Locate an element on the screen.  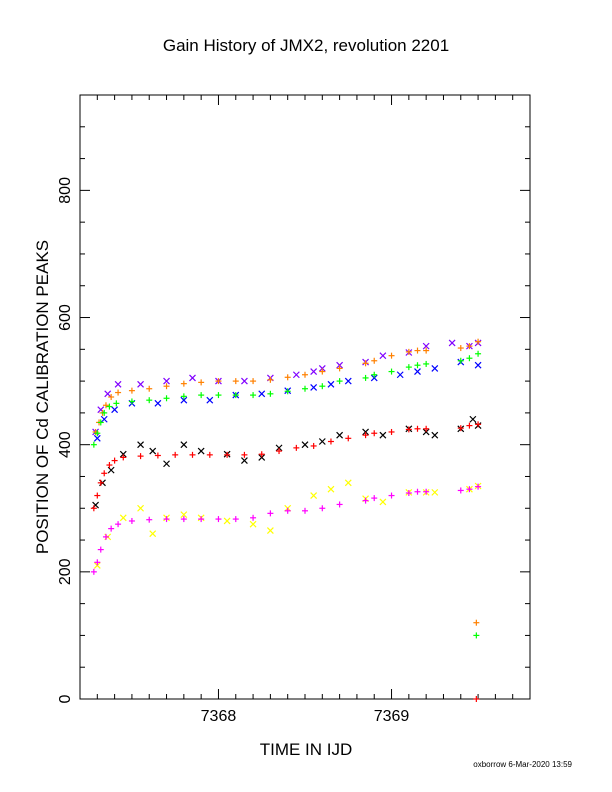
chart-title: Gain History of JMX2, revolution 2201 is located at coordinates (306, 45).